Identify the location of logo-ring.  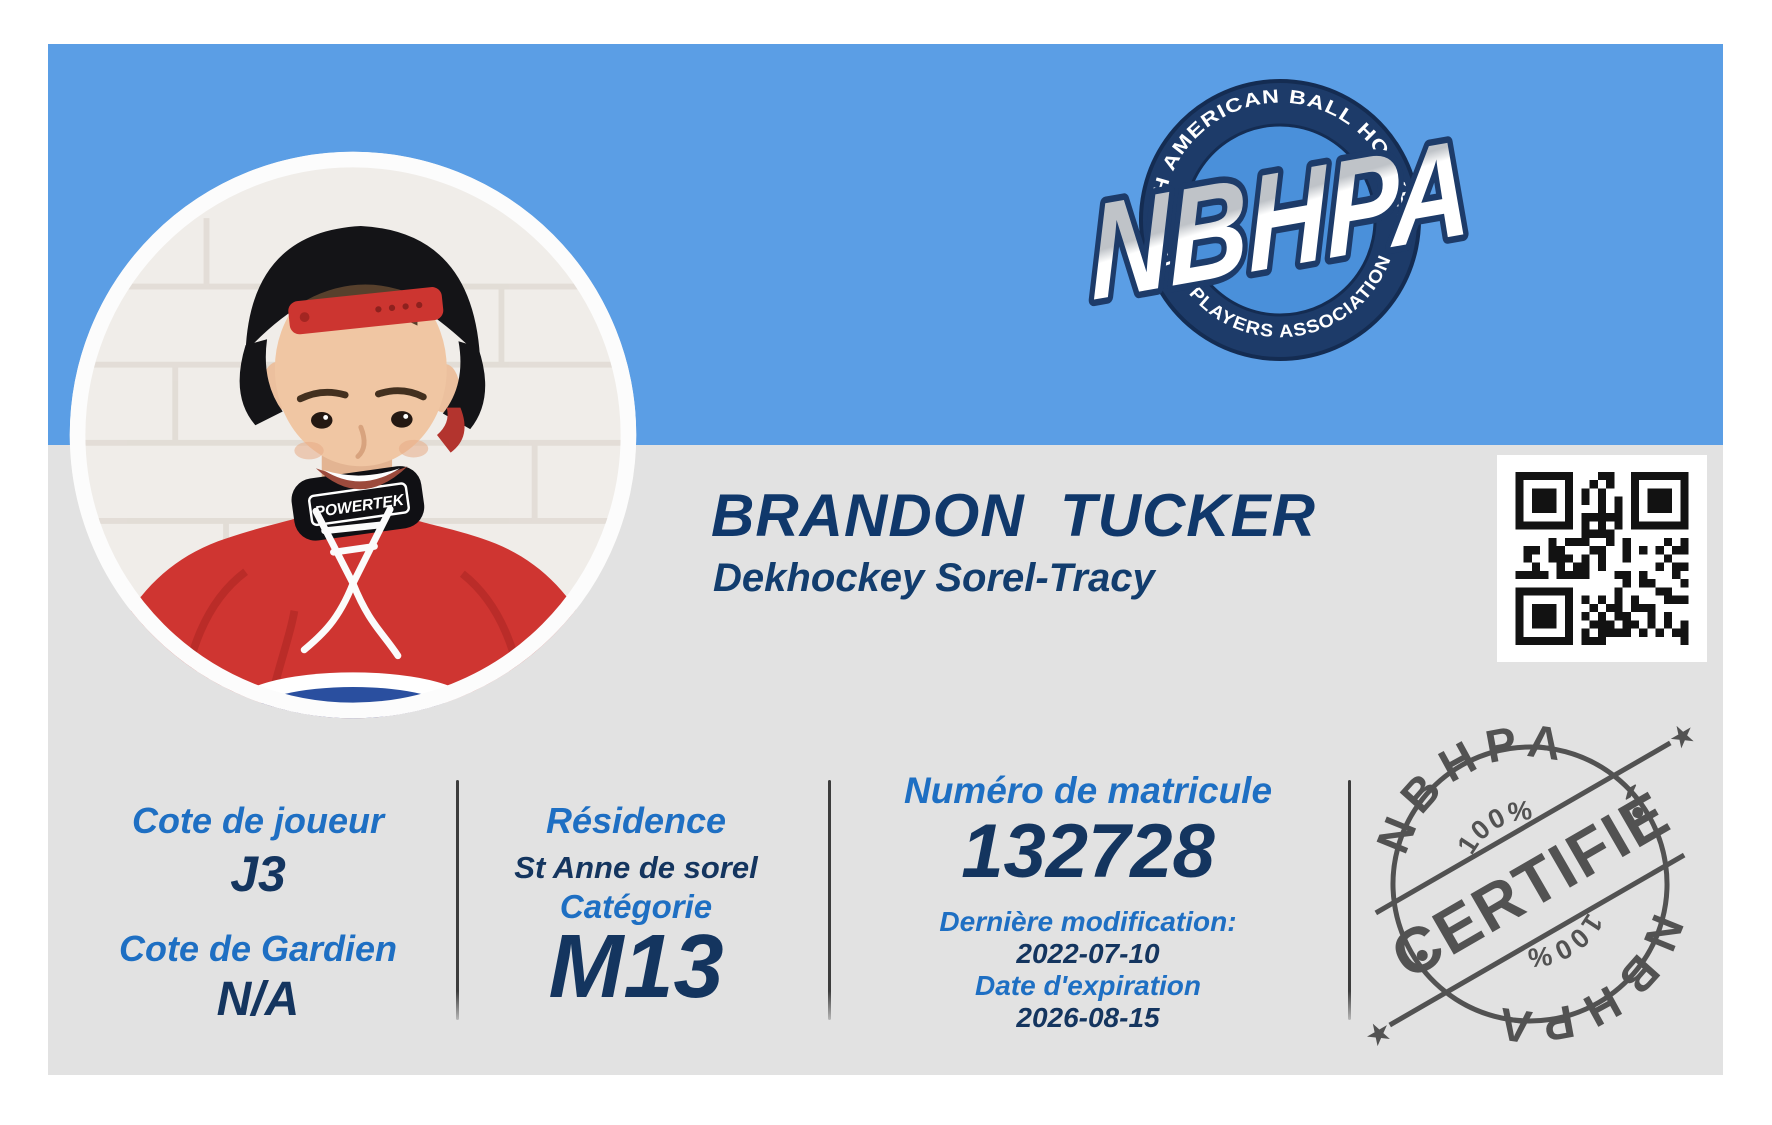
(1280, 220).